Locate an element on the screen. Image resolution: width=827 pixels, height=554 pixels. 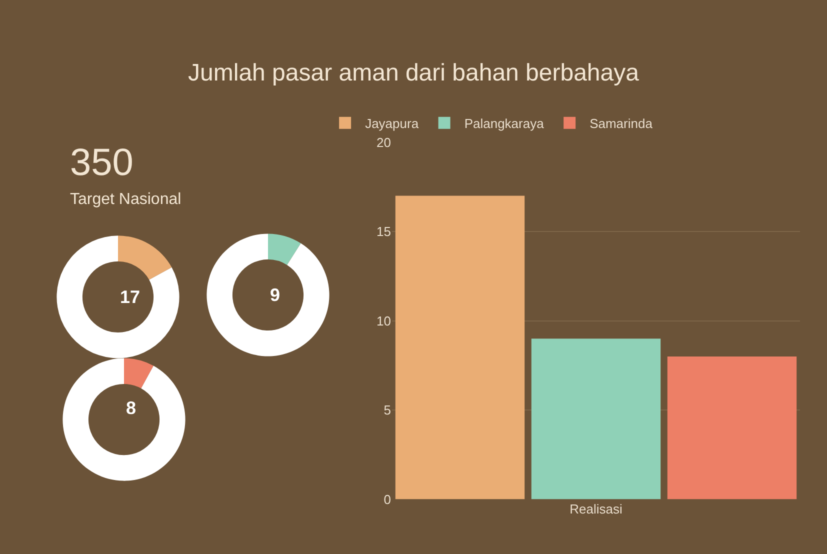
y-tick-label: 0 is located at coordinates (387, 499).